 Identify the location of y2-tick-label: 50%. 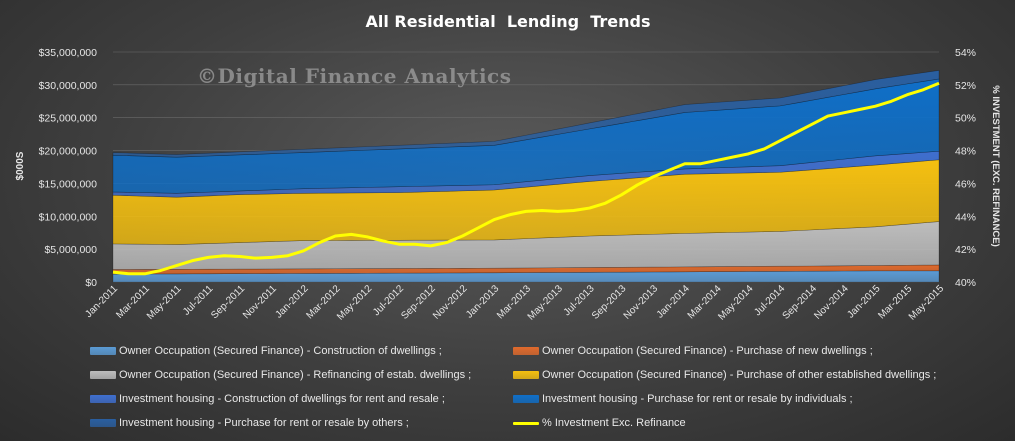
(965, 119).